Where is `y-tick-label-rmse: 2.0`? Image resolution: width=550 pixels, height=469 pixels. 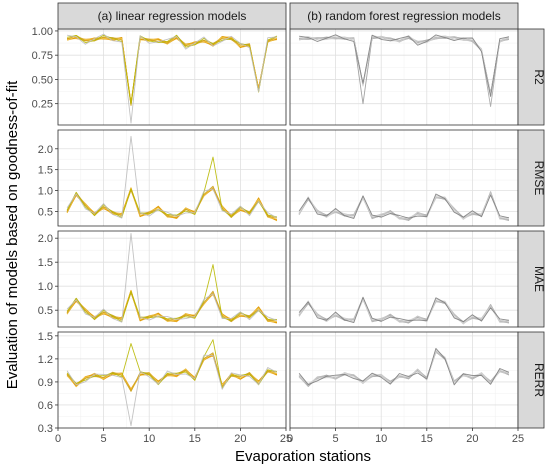
y-tick-label-rmse: 2.0 is located at coordinates (45, 150).